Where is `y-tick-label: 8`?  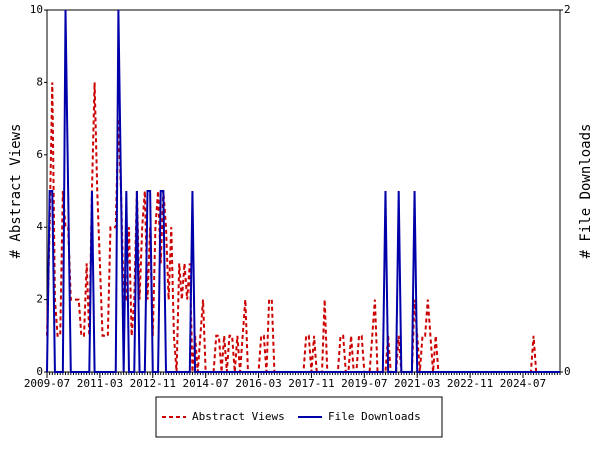 y-tick-label: 8 is located at coordinates (39, 81).